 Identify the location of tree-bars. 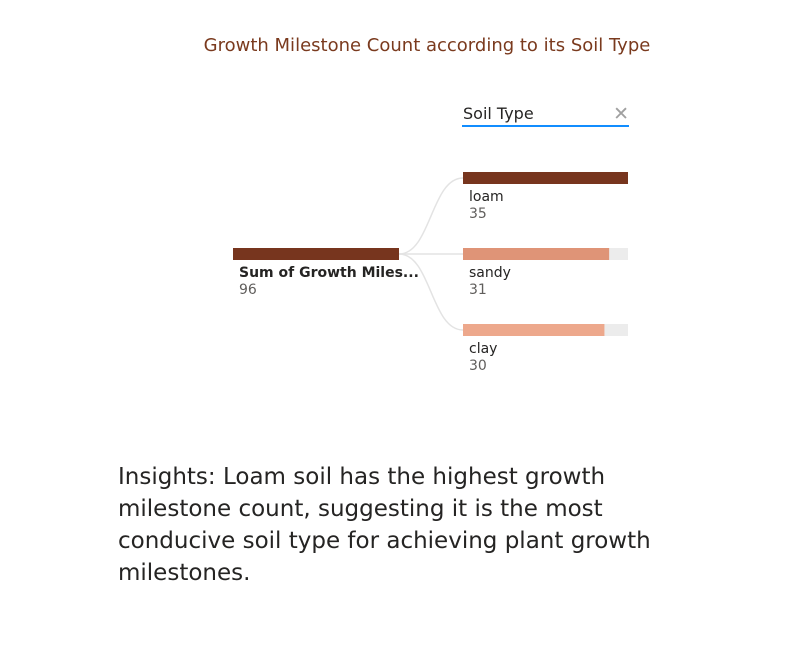
(430, 254).